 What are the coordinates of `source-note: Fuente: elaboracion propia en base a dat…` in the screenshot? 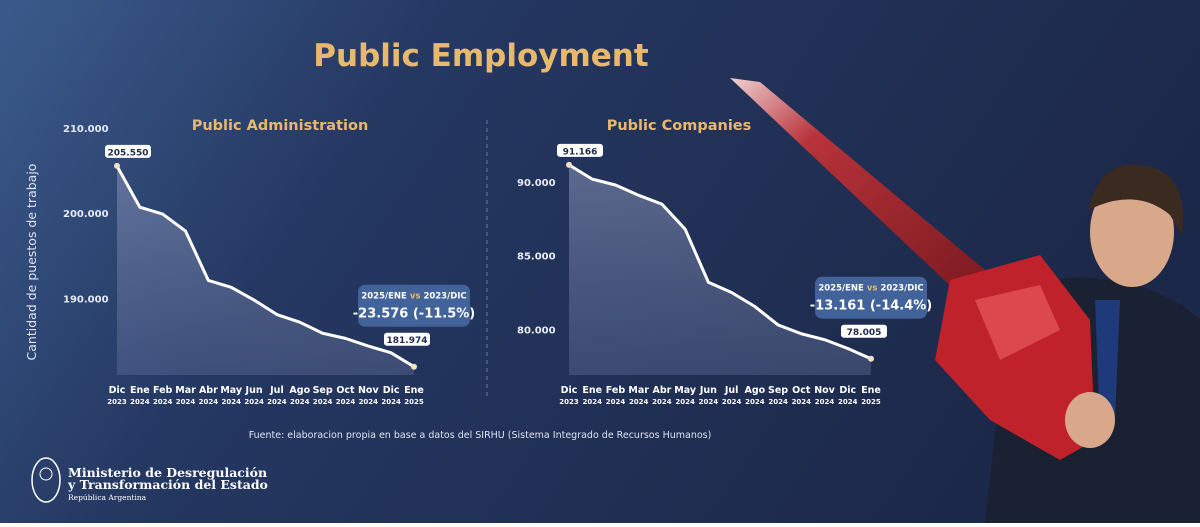 It's located at (480, 435).